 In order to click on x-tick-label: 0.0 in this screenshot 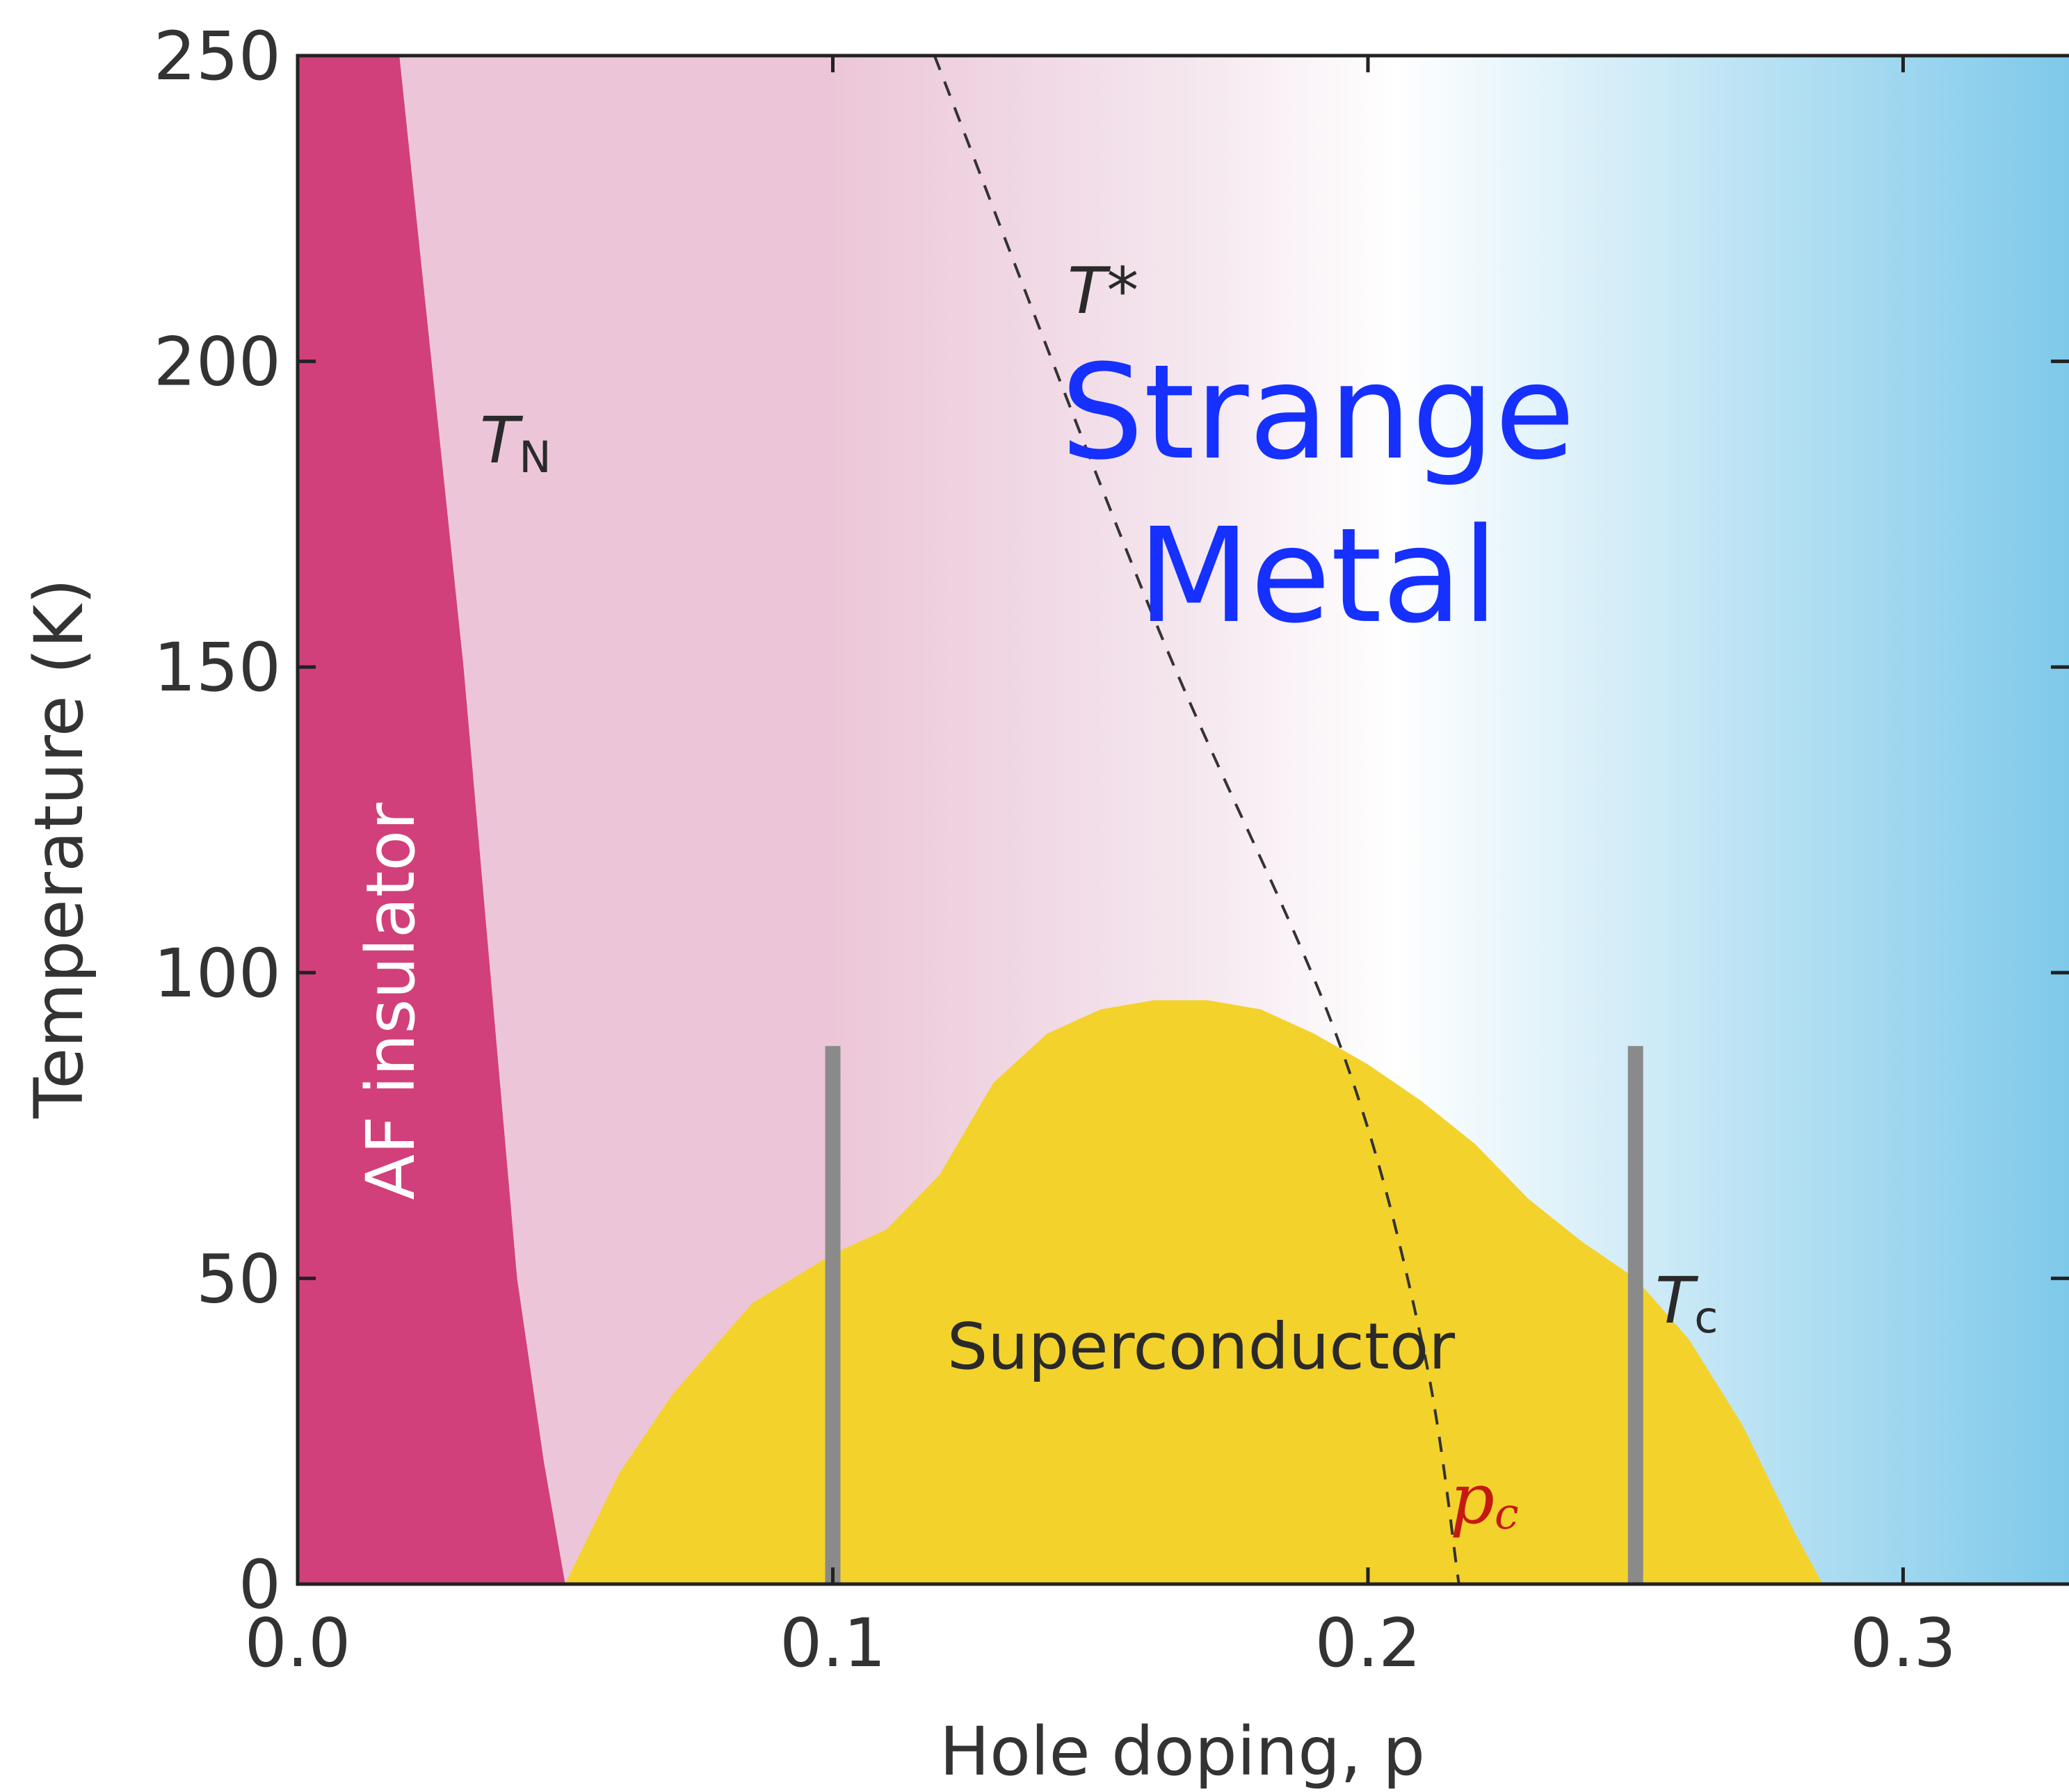, I will do `click(298, 1643)`.